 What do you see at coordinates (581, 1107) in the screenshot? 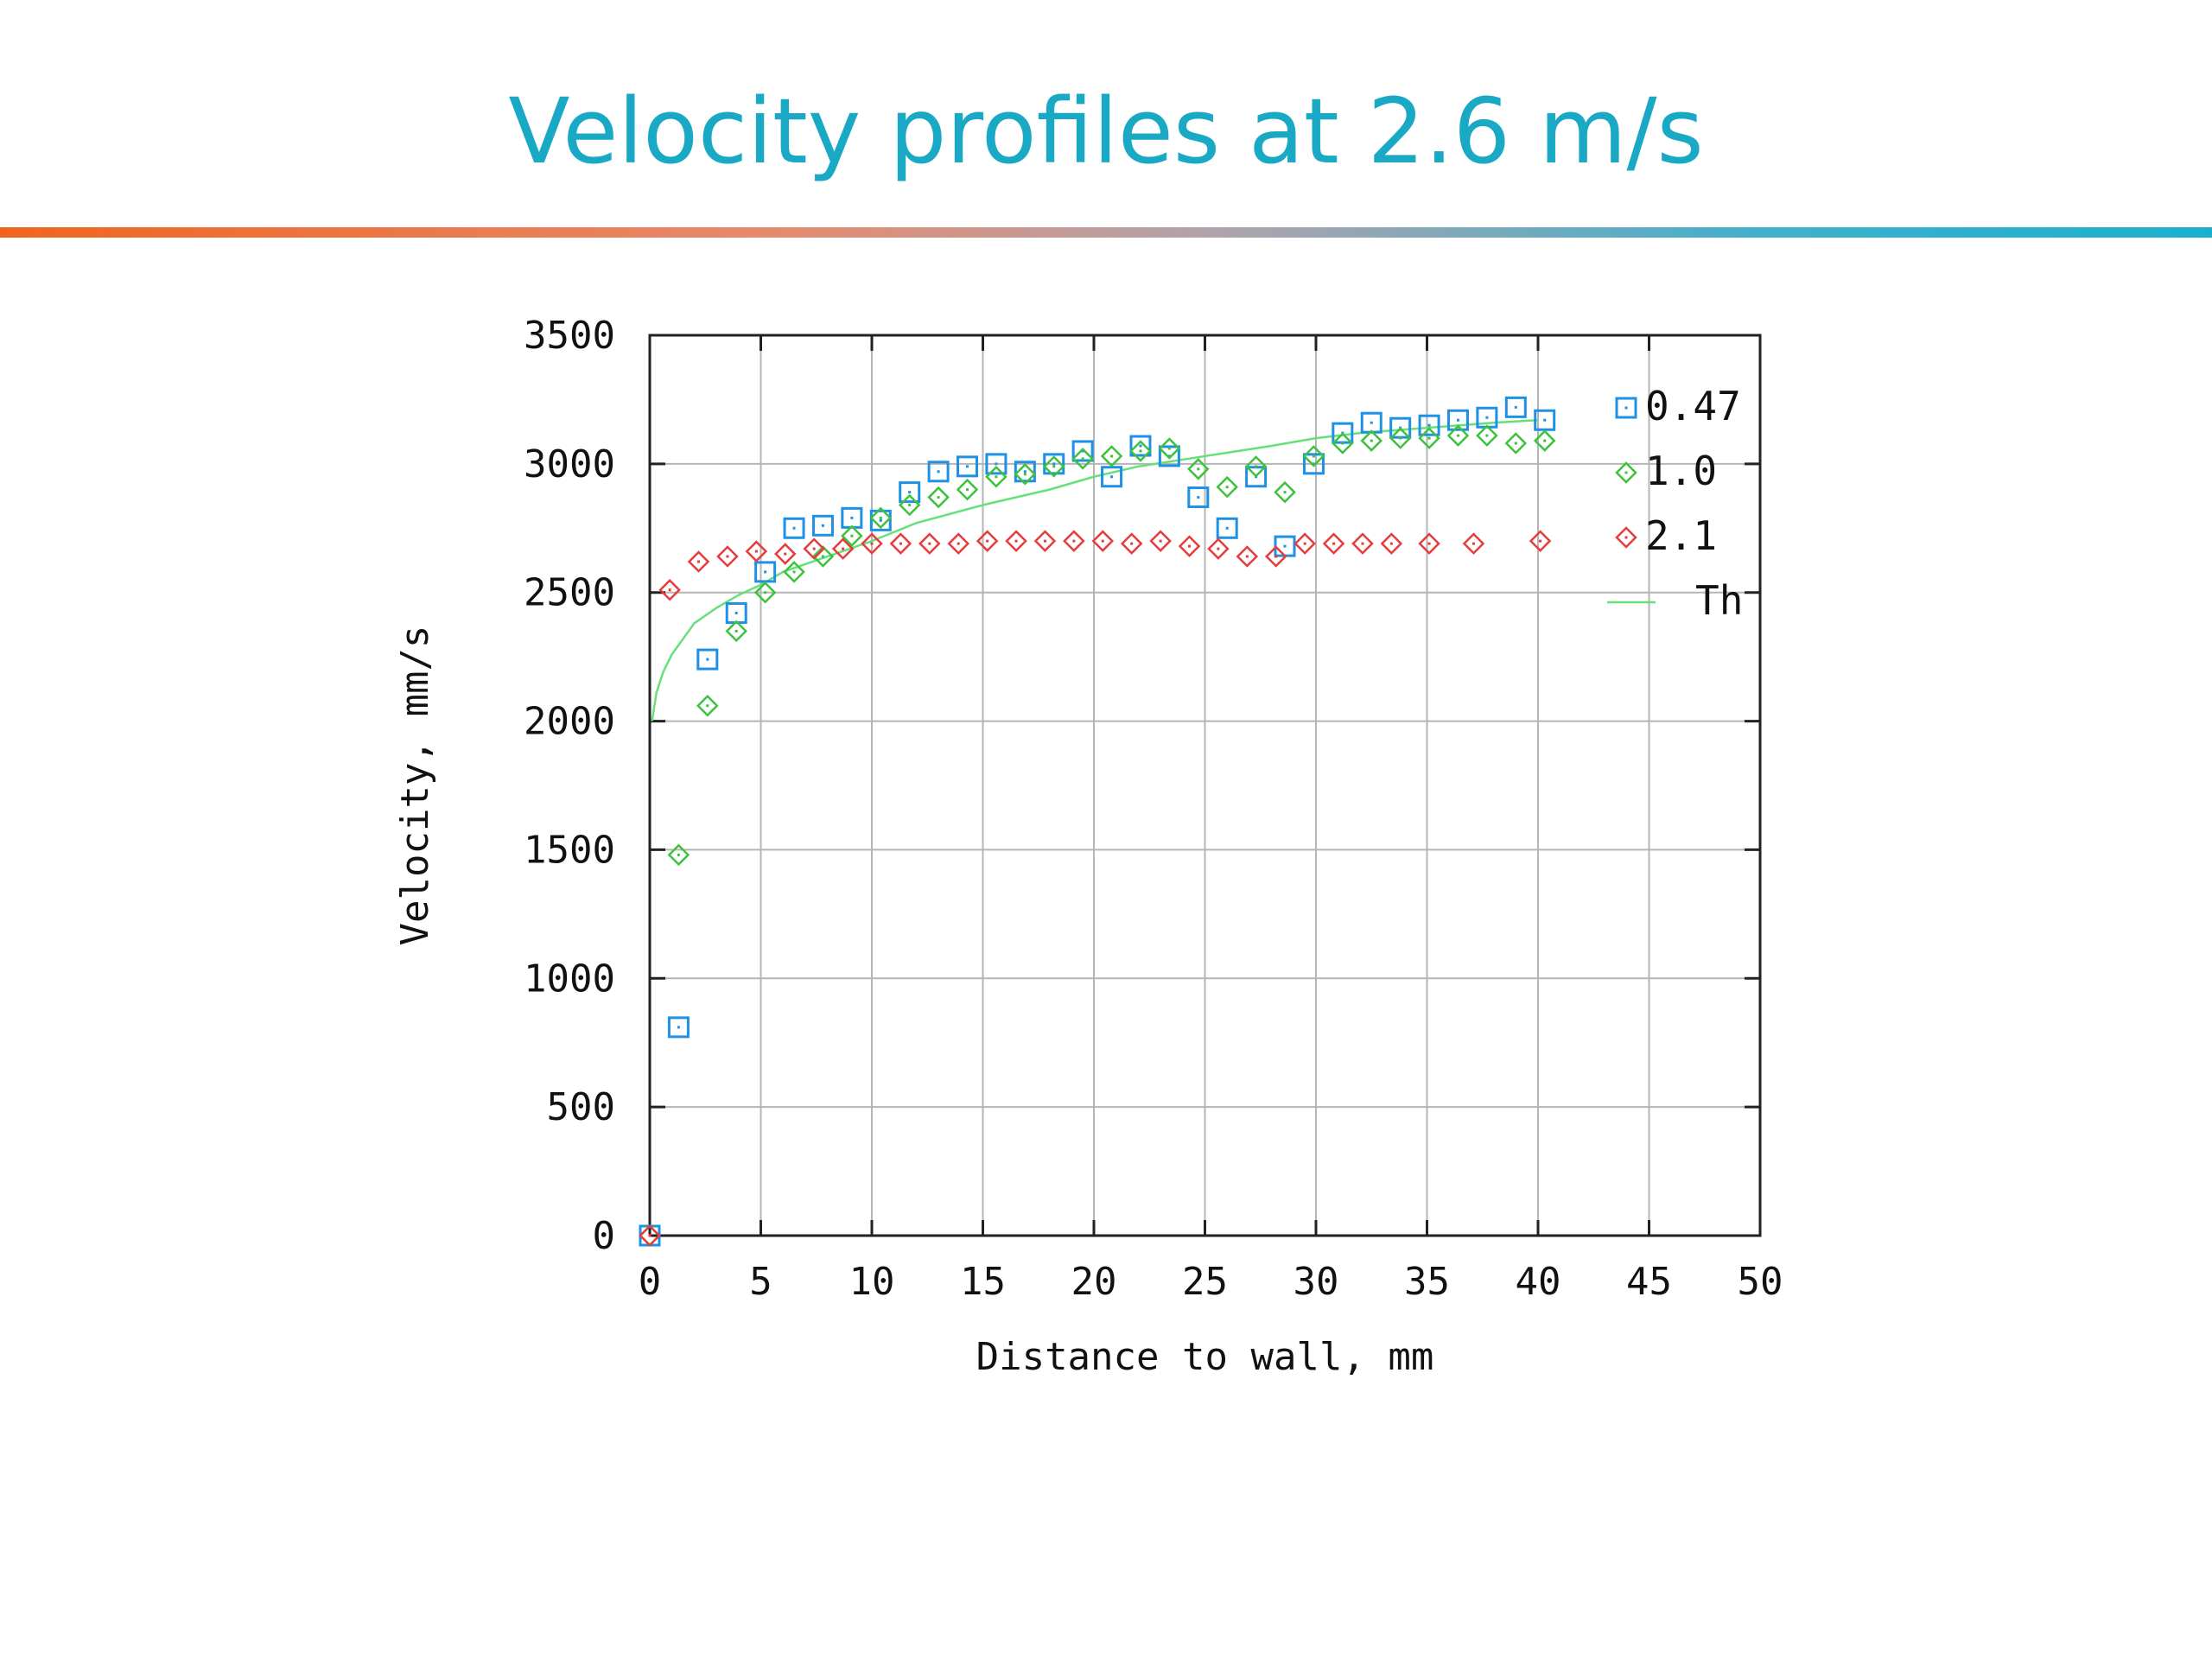
I see `y-tick-label: 500` at bounding box center [581, 1107].